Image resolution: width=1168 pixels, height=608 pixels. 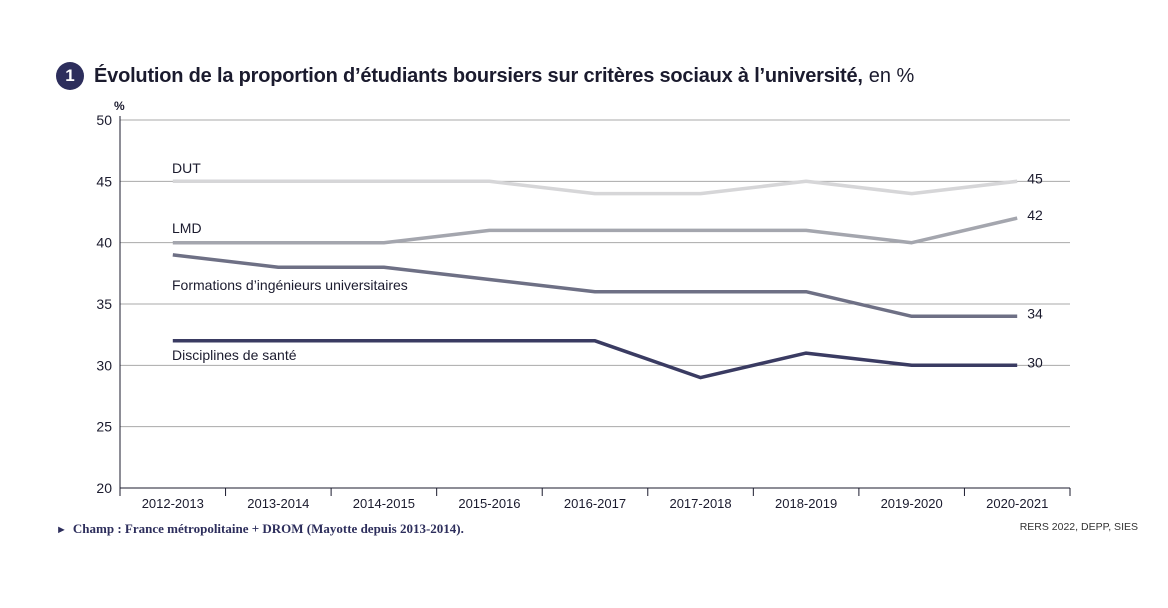 I want to click on x-tick-label: 2020-2021, so click(x=1017, y=503).